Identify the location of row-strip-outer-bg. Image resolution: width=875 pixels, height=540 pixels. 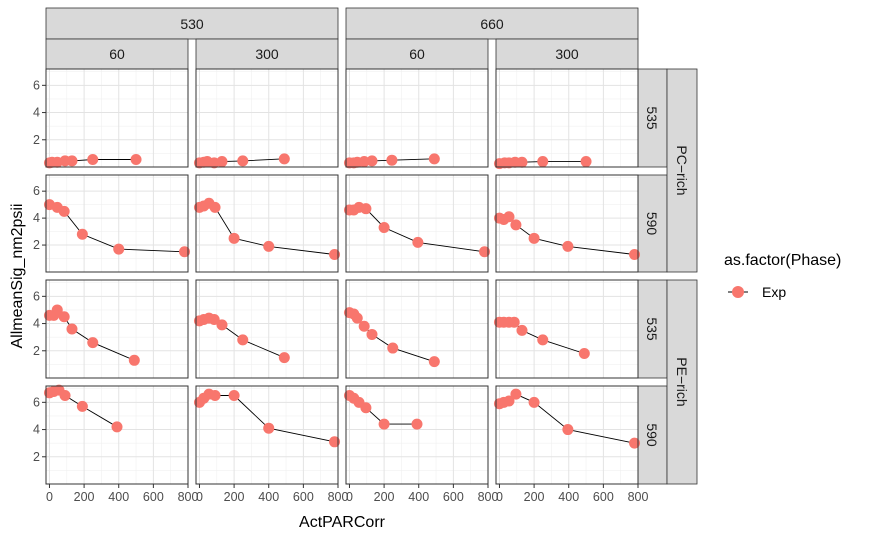
(682, 170).